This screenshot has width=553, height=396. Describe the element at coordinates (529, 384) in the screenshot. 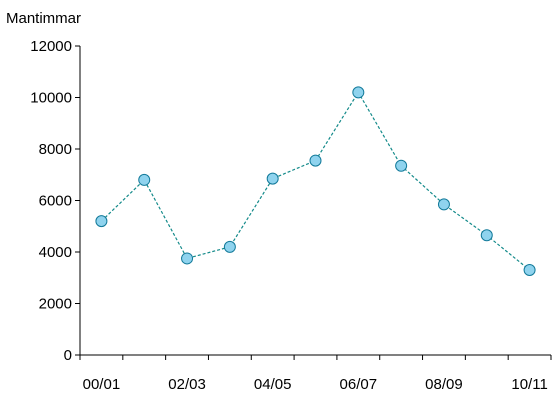

I see `x-tick-label: 10/11` at that location.